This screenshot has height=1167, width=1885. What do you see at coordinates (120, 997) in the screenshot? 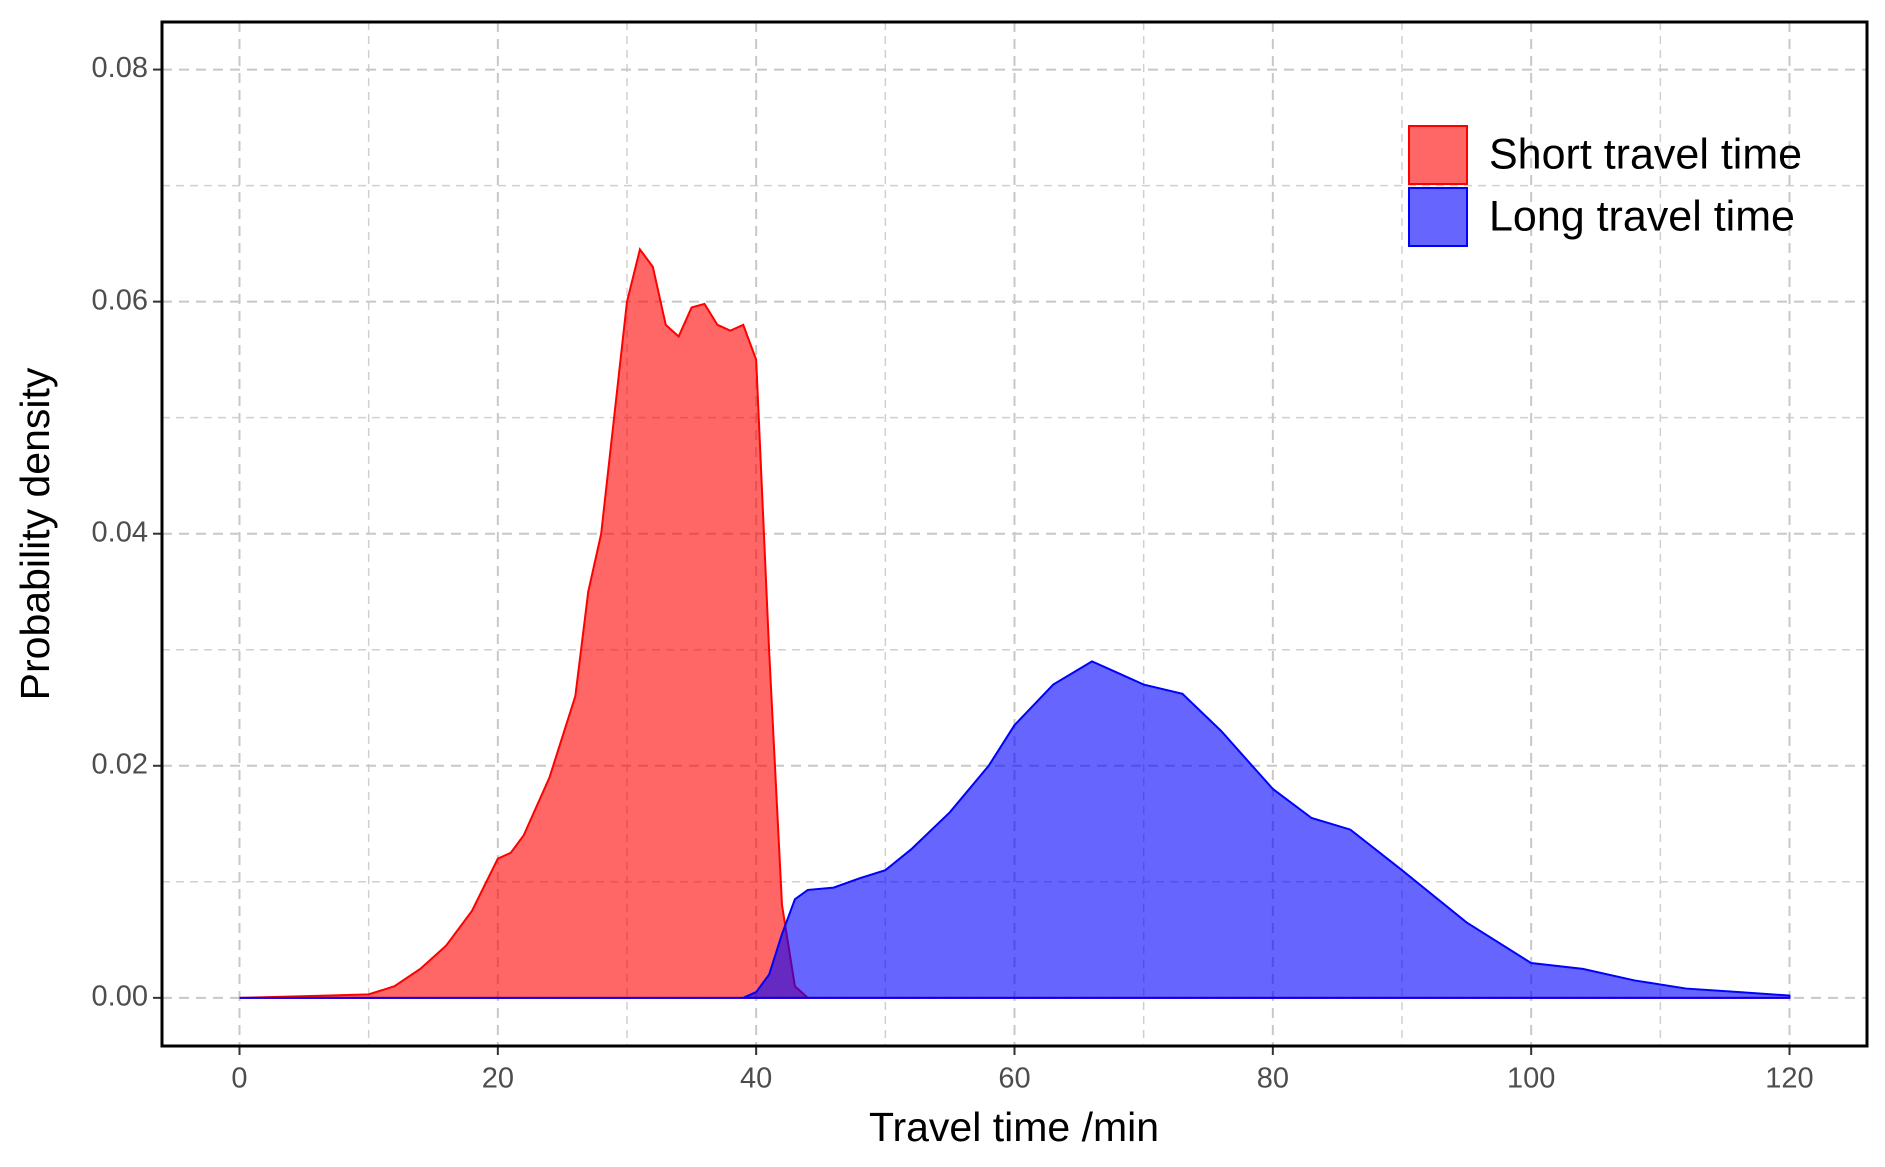
I see `y-tick-label: 0.00` at bounding box center [120, 997].